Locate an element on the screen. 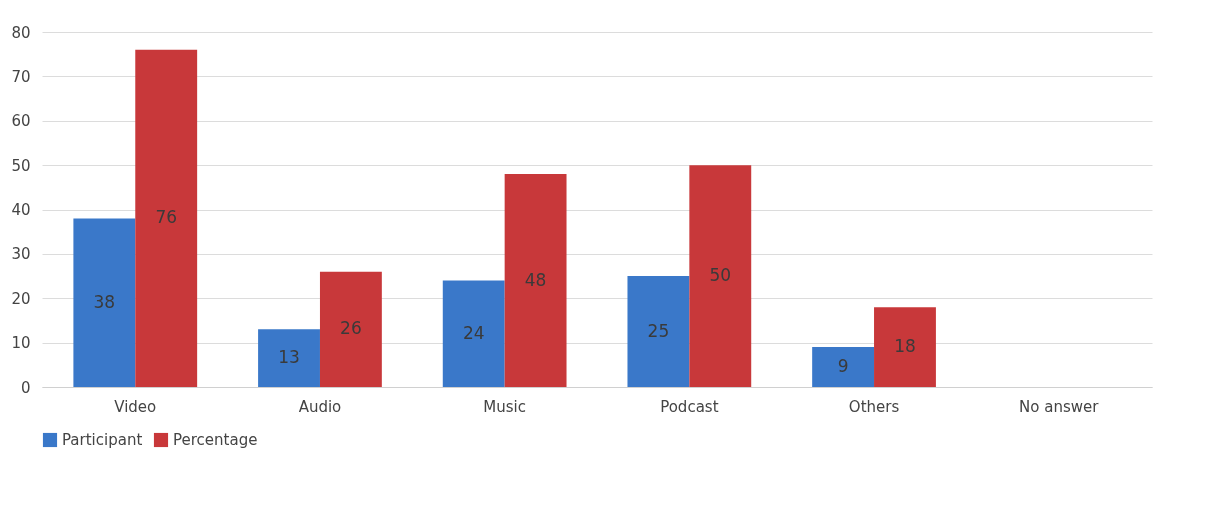 The image size is (1207, 510). data-label: 13 is located at coordinates (289, 357).